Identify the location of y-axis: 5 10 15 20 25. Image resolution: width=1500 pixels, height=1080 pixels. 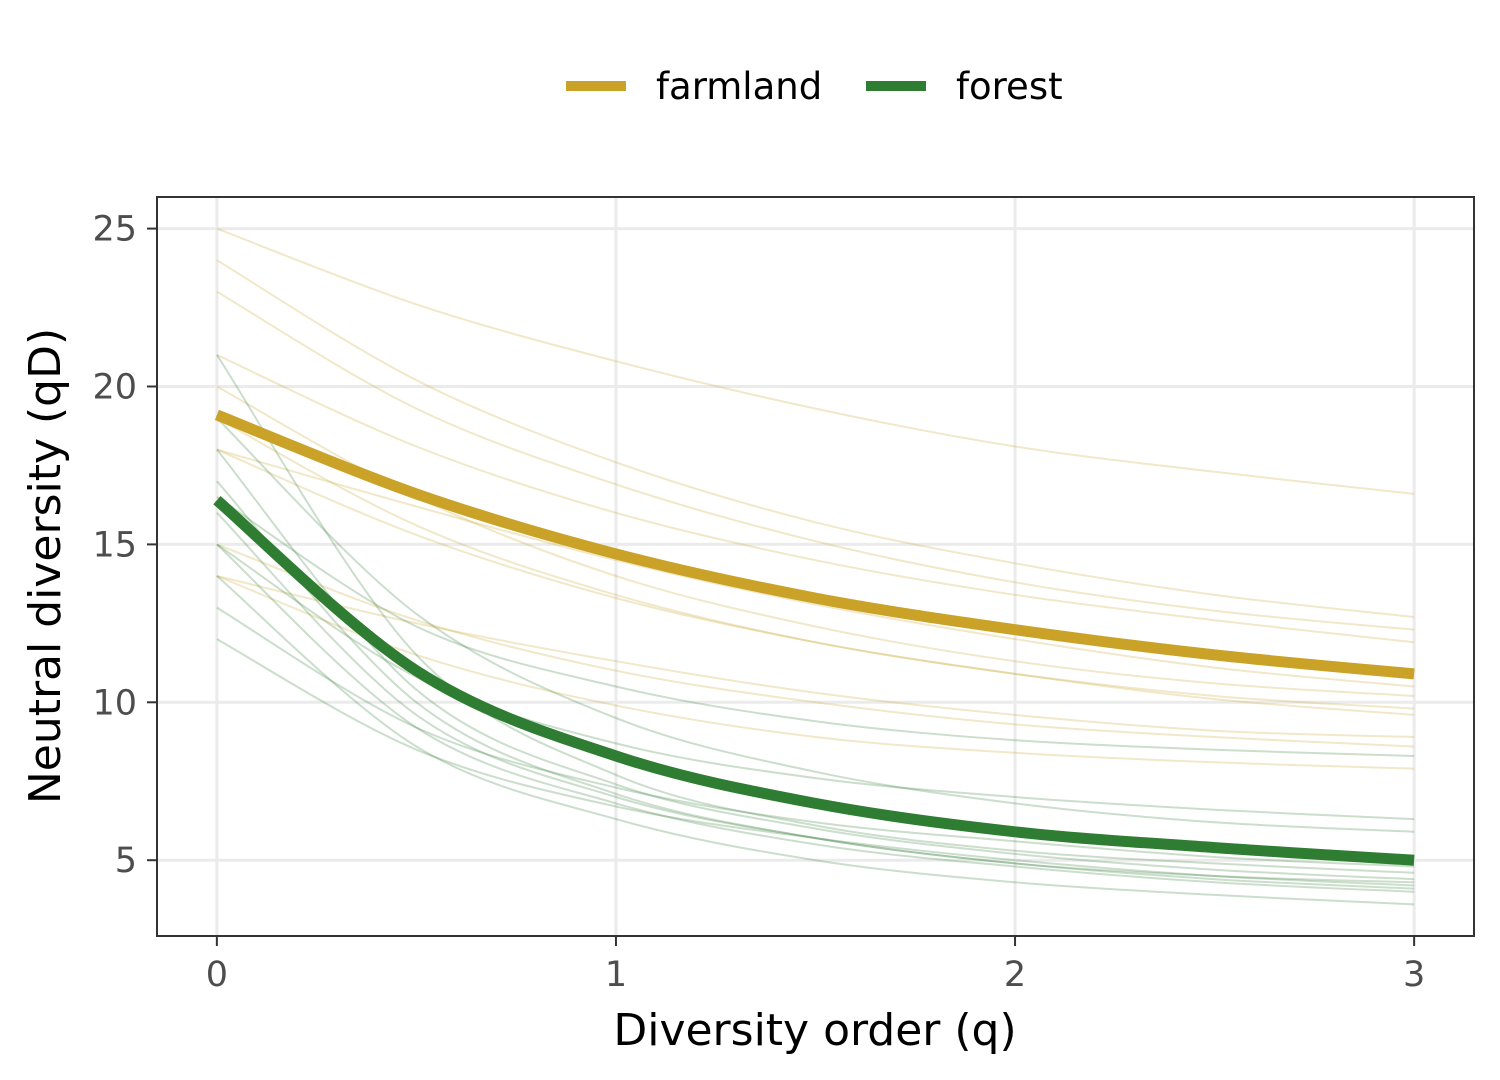
(124, 545).